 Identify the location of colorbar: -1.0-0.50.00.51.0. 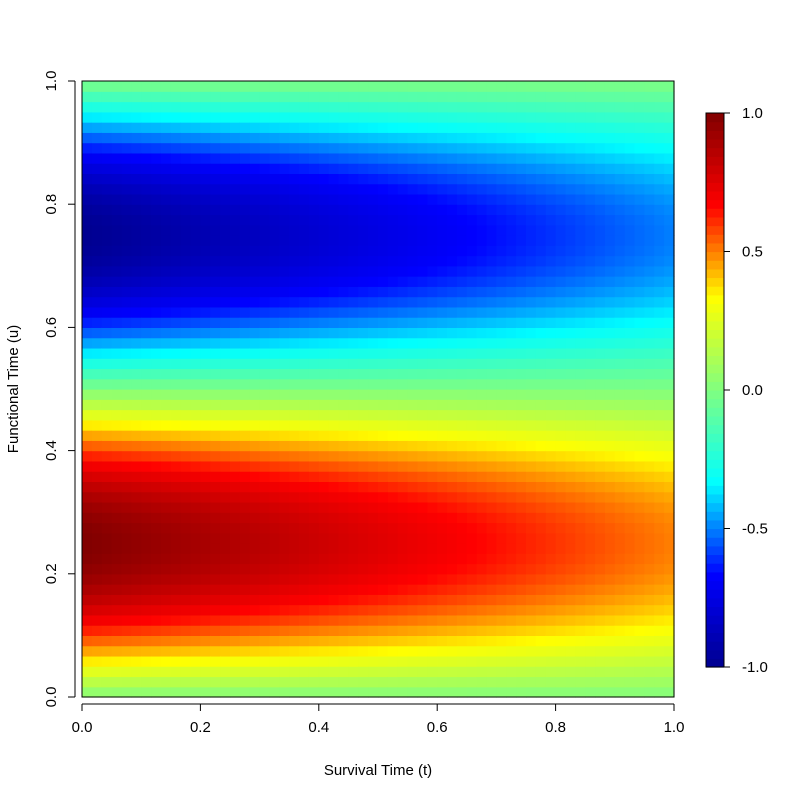
(736, 390).